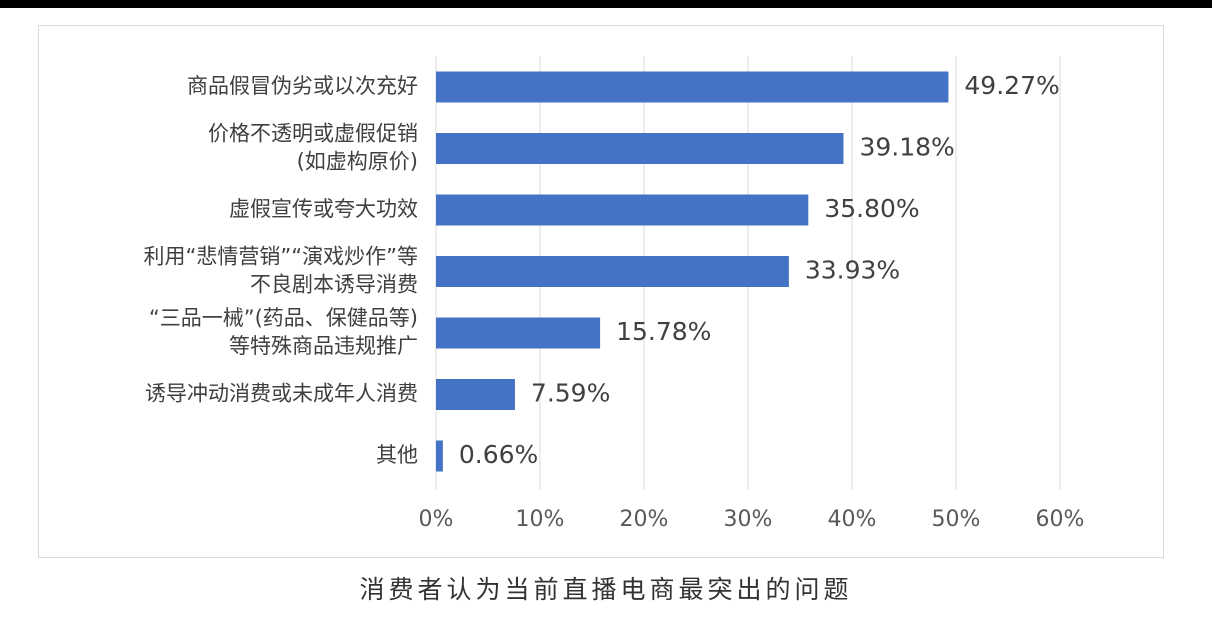 This screenshot has height=620, width=1212. What do you see at coordinates (852, 519) in the screenshot?
I see `x-tick-label: 40%` at bounding box center [852, 519].